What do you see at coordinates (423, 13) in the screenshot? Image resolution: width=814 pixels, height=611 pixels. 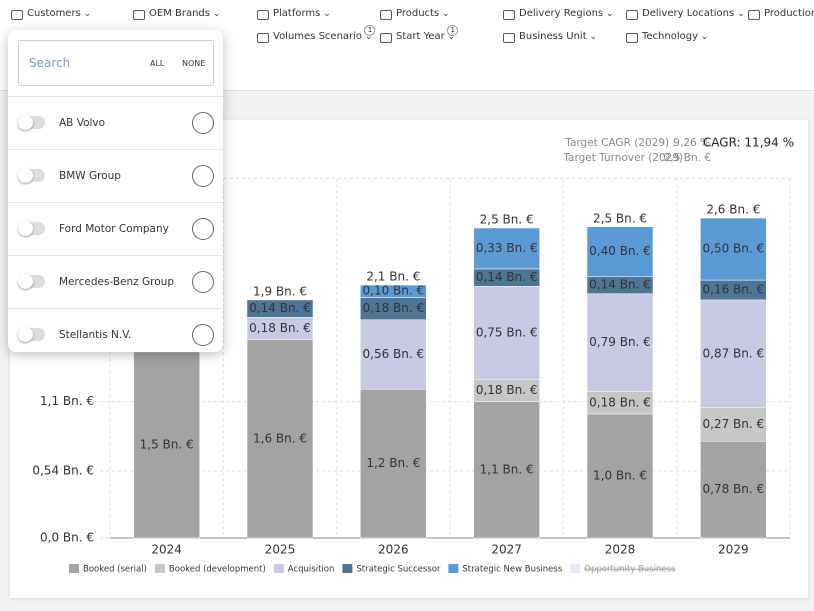 I see `filter-label: Products ⌄` at bounding box center [423, 13].